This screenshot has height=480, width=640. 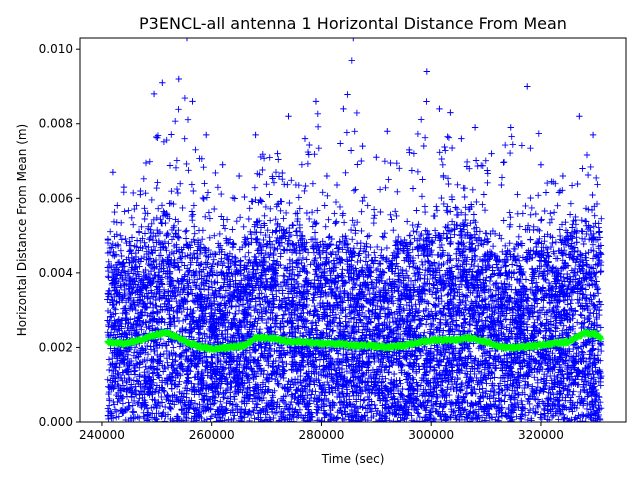 I want to click on x-axis-label: Time (sec), so click(x=353, y=459).